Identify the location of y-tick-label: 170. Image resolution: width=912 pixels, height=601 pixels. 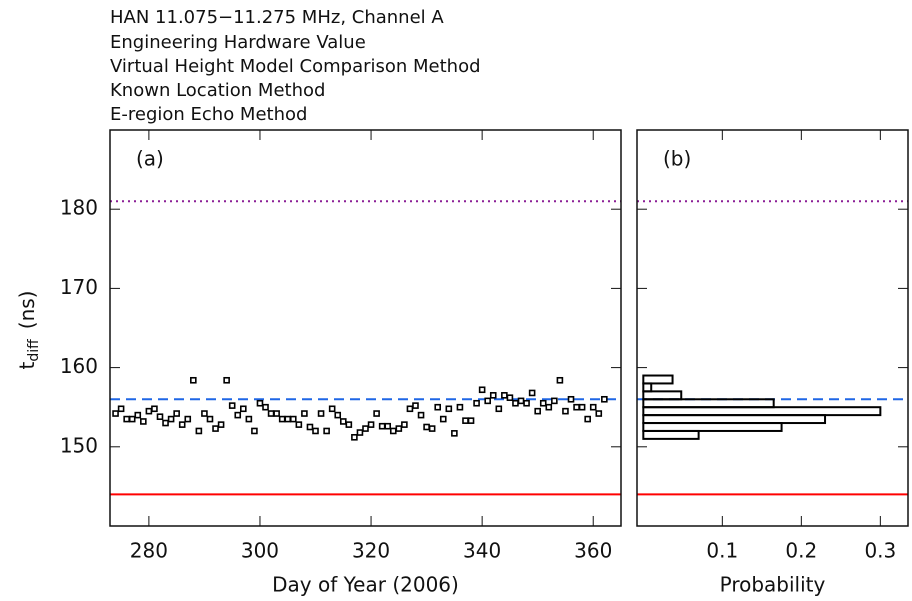
(79, 287).